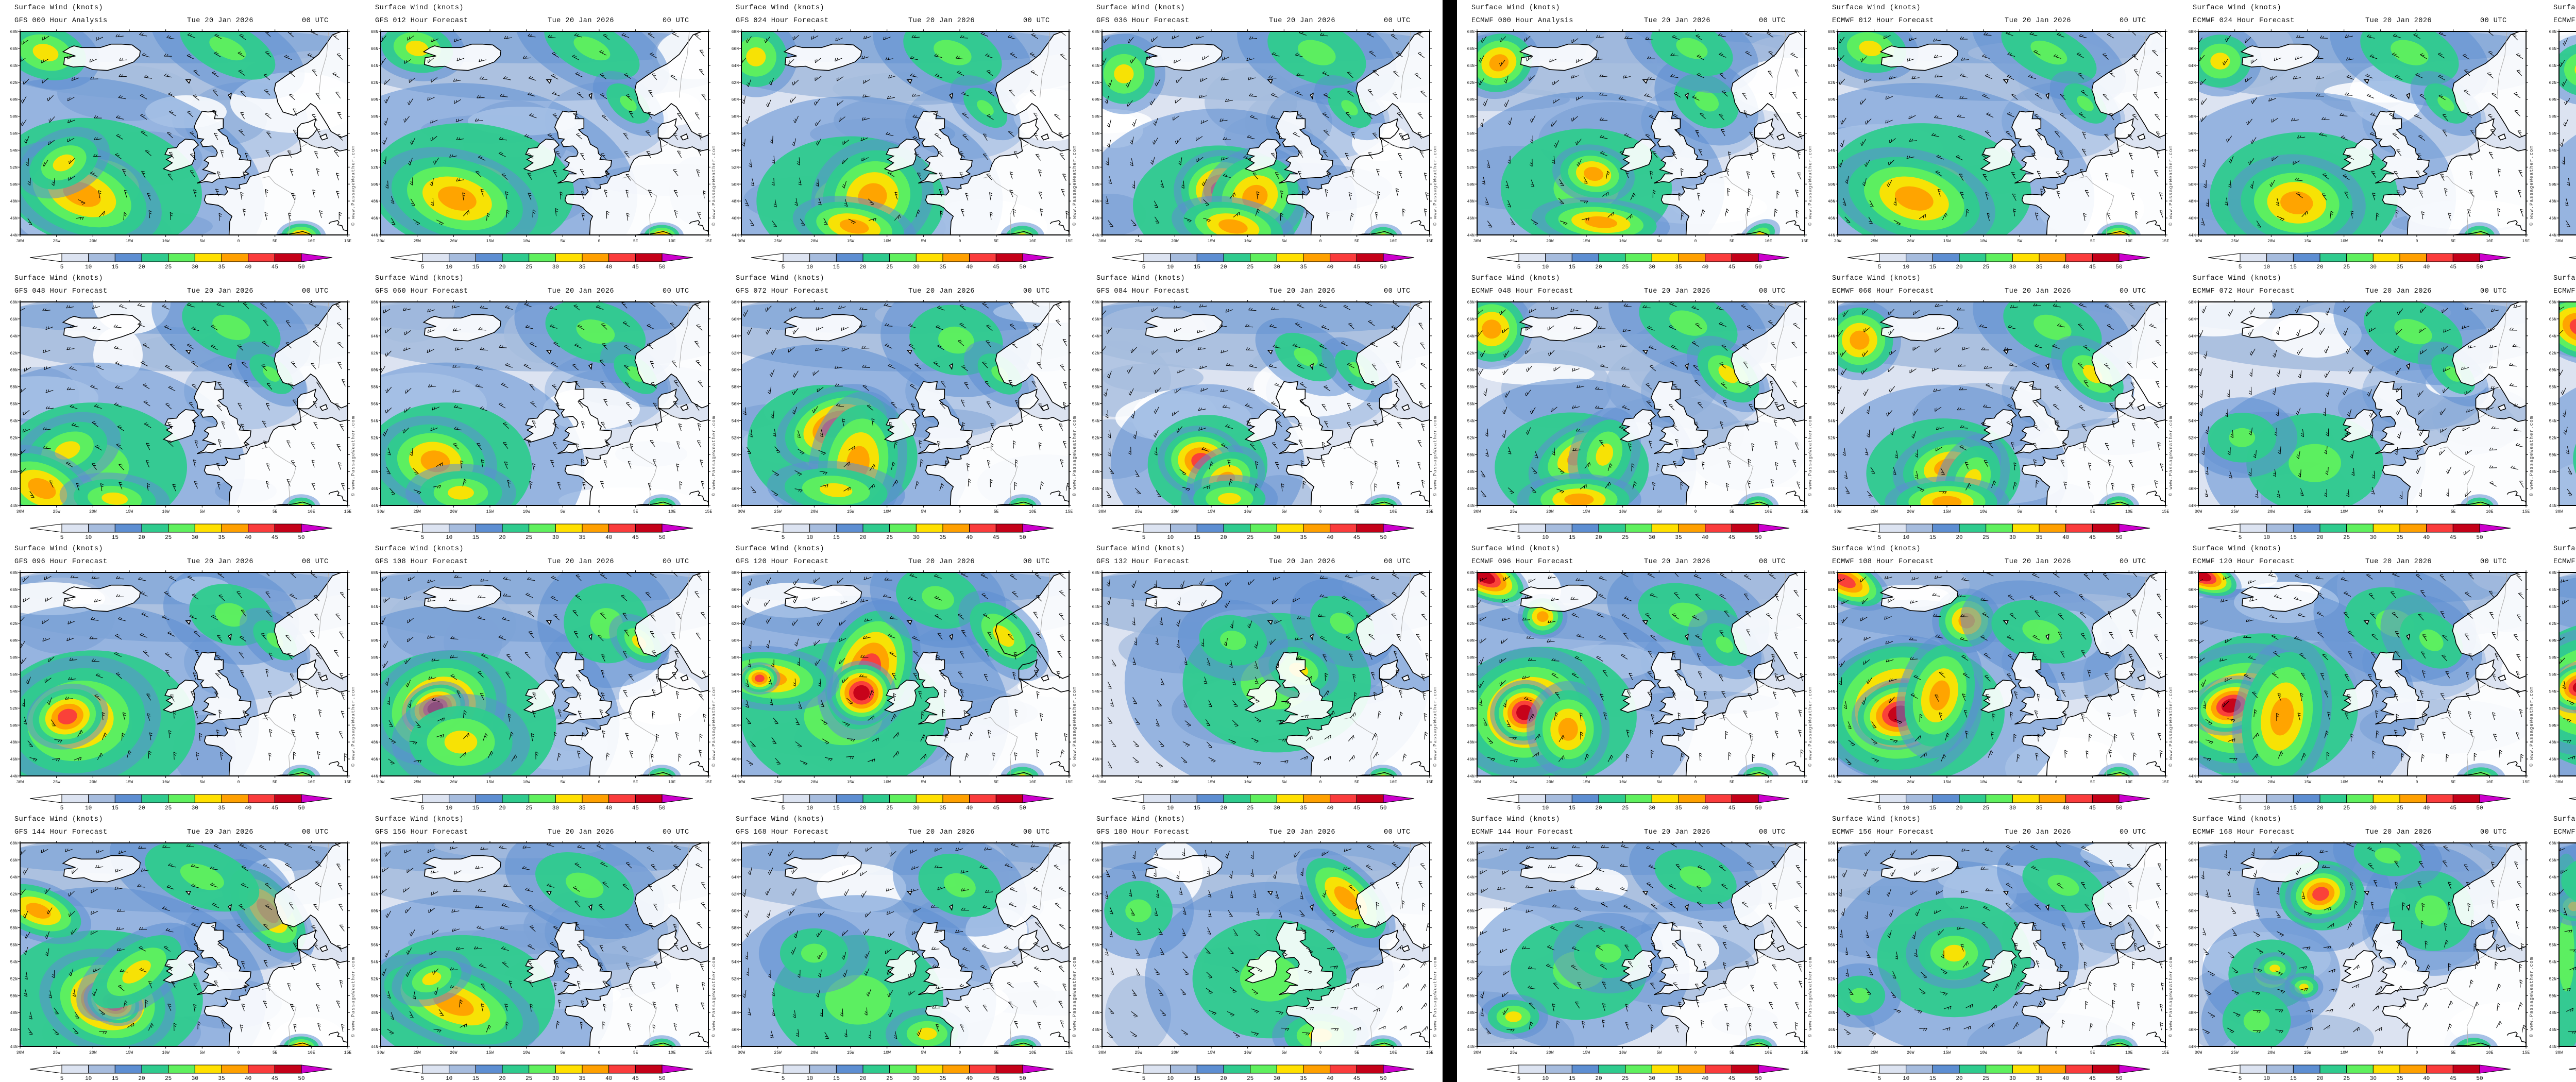  What do you see at coordinates (2567, 133) in the screenshot?
I see `wind-speed-field` at bounding box center [2567, 133].